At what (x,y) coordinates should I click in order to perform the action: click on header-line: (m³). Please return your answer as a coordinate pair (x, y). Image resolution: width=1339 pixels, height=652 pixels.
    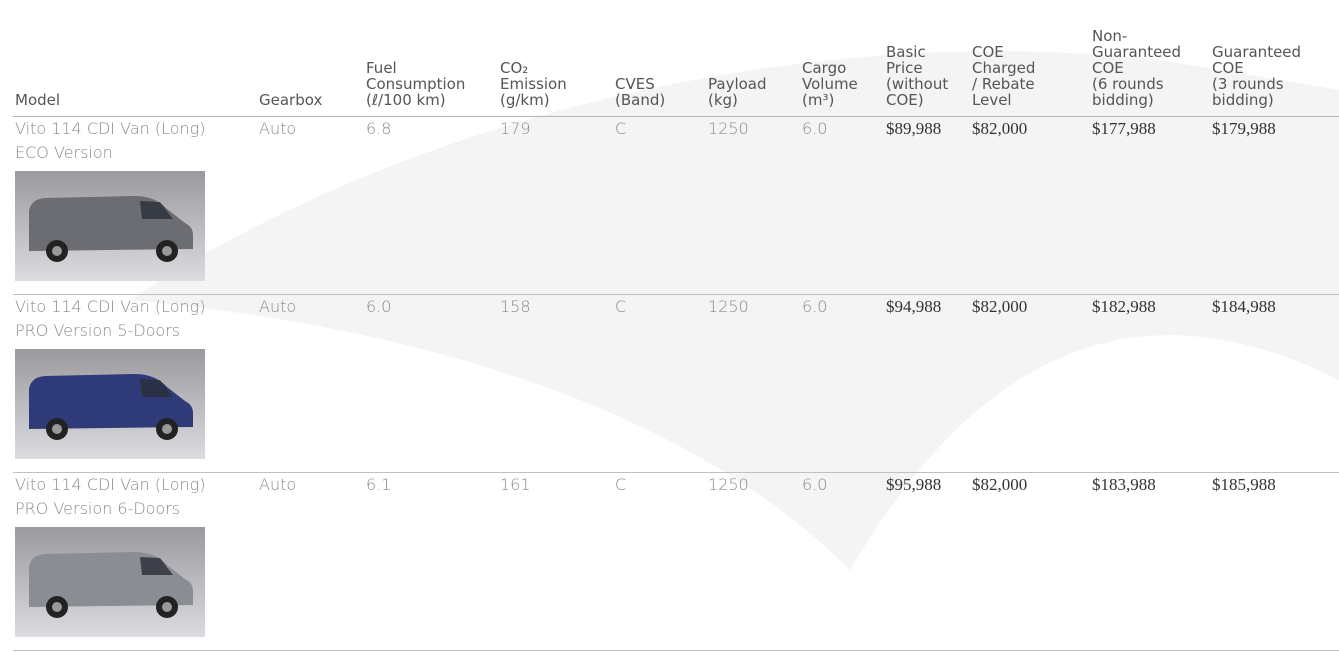
    Looking at the image, I should click on (818, 100).